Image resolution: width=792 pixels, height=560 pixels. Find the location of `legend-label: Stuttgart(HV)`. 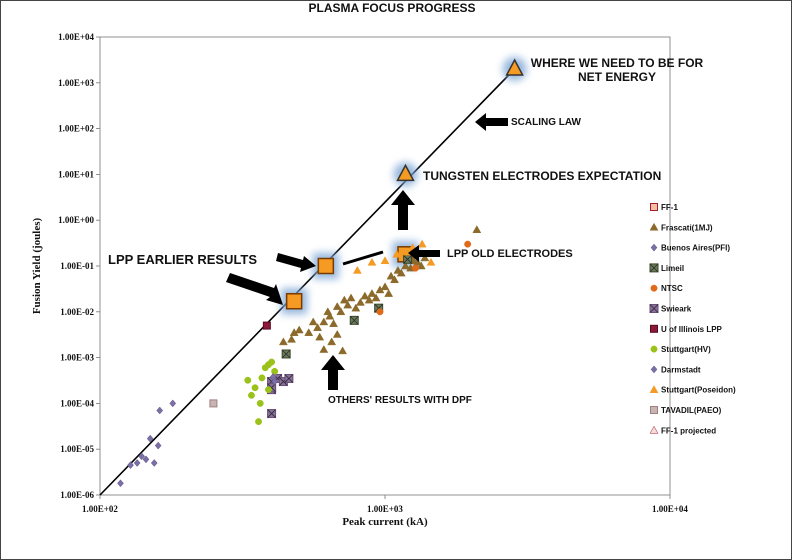

legend-label: Stuttgart(HV) is located at coordinates (686, 349).